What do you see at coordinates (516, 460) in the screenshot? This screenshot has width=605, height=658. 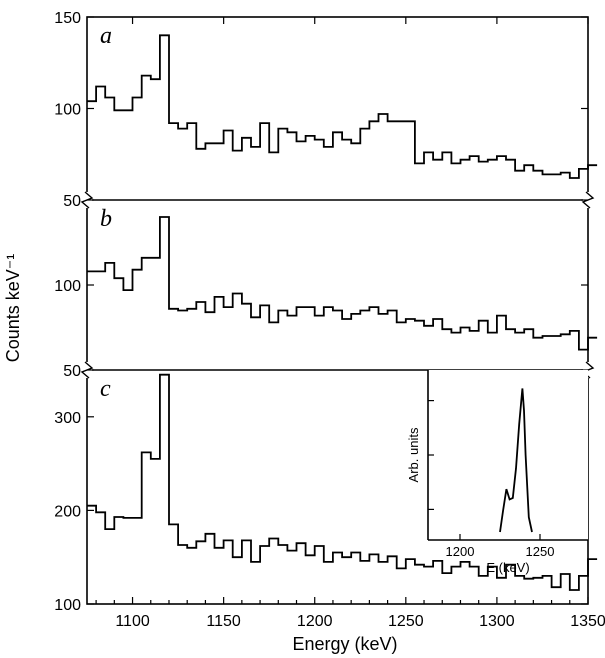 I see `inset-peak-curve` at bounding box center [516, 460].